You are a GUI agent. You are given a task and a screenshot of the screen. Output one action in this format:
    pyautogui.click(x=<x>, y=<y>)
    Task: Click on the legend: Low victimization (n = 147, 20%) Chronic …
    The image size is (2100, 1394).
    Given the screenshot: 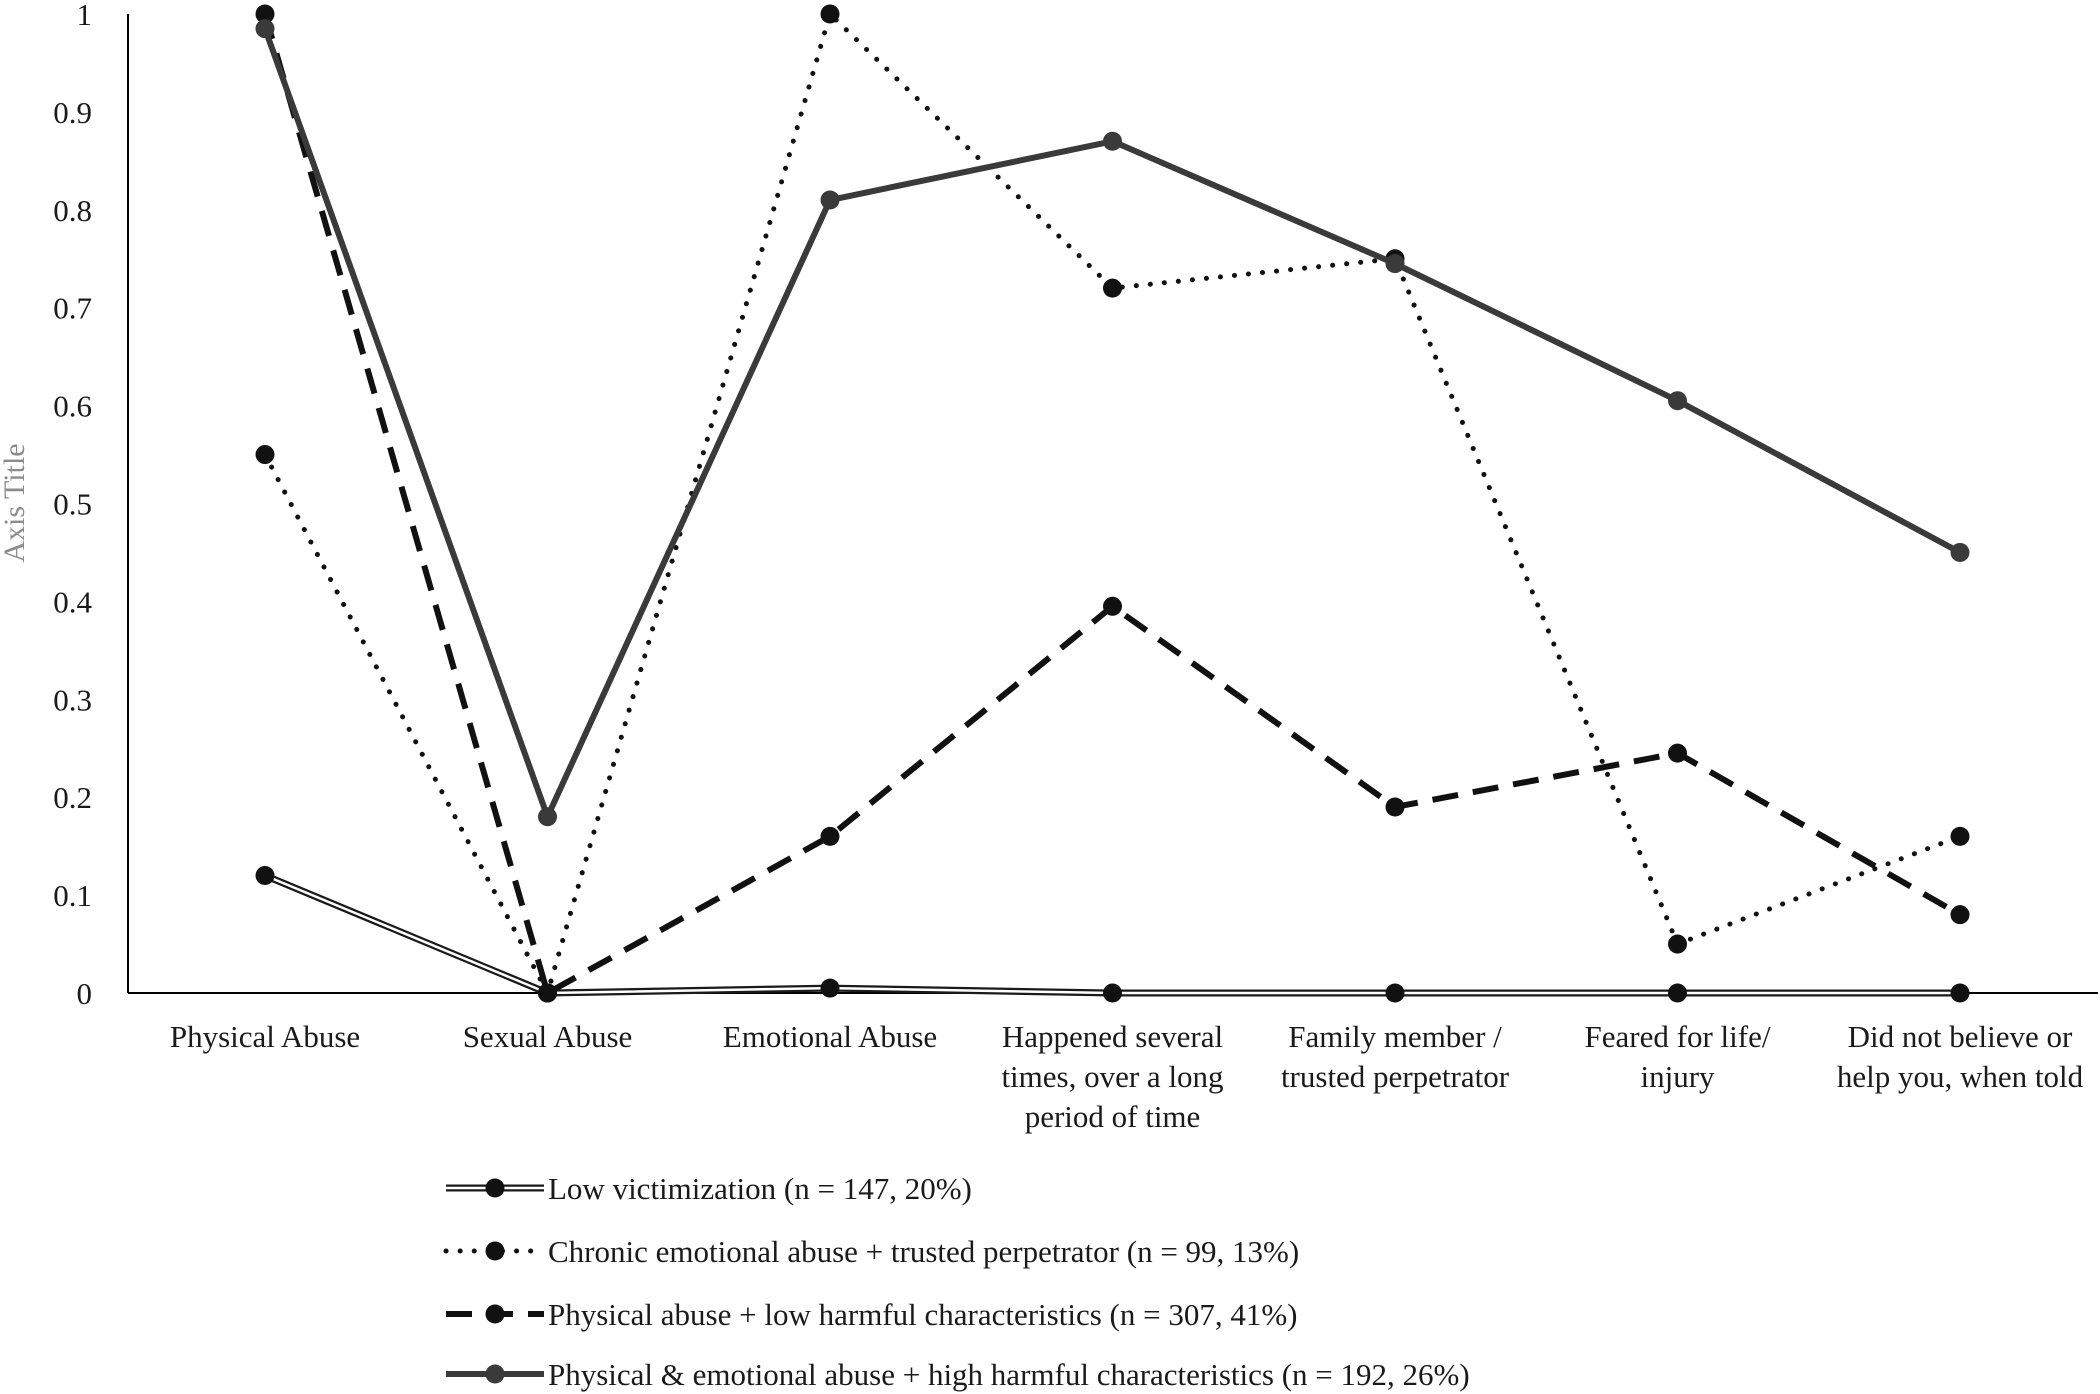 What is the action you would take?
    pyautogui.click(x=956, y=1281)
    